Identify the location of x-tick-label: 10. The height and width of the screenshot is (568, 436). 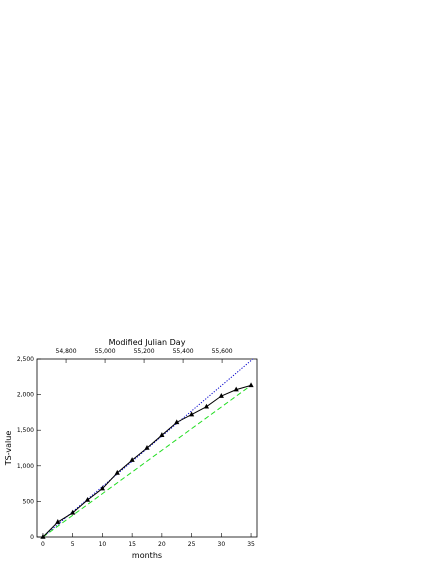
(103, 544).